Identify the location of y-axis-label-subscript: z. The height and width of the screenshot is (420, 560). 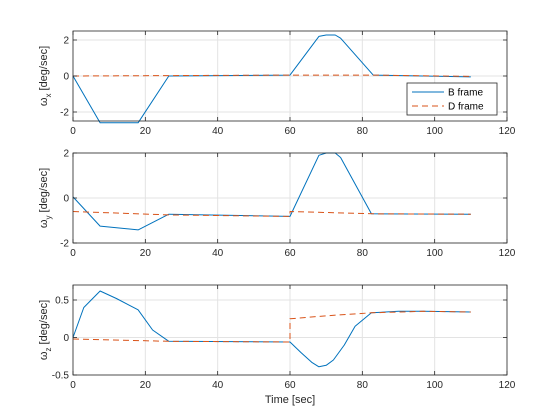
(48, 350).